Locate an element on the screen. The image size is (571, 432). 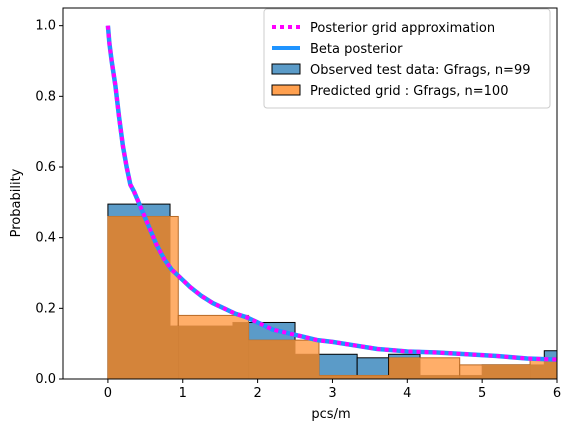
legend-label-predicted: Predicted grid : Gfrags, n=100 is located at coordinates (409, 91).